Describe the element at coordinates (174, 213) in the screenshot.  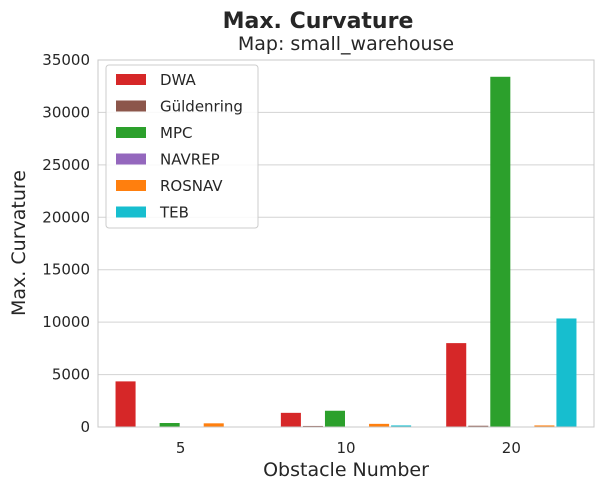
I see `legend-entry: TEB` at that location.